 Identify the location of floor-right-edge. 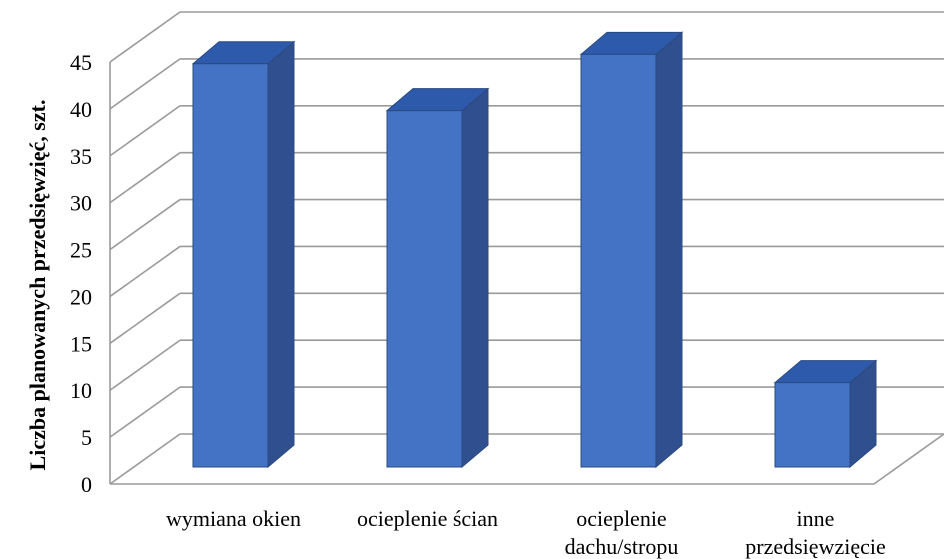
(908, 459).